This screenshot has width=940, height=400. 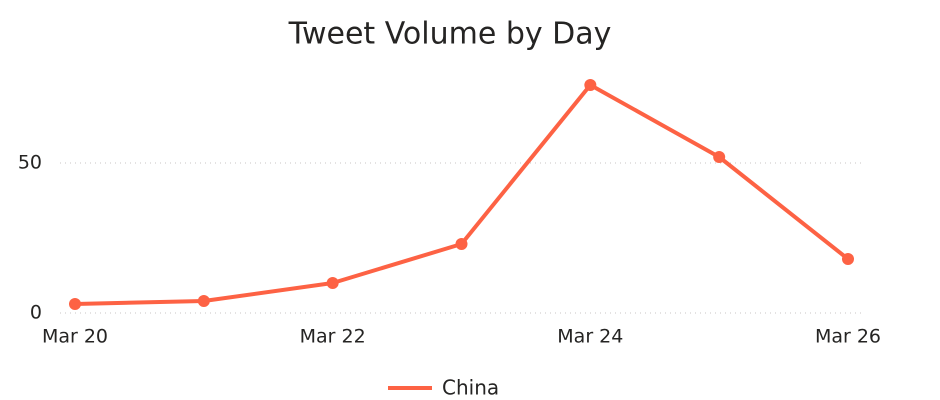 What do you see at coordinates (470, 388) in the screenshot?
I see `legend-label: China` at bounding box center [470, 388].